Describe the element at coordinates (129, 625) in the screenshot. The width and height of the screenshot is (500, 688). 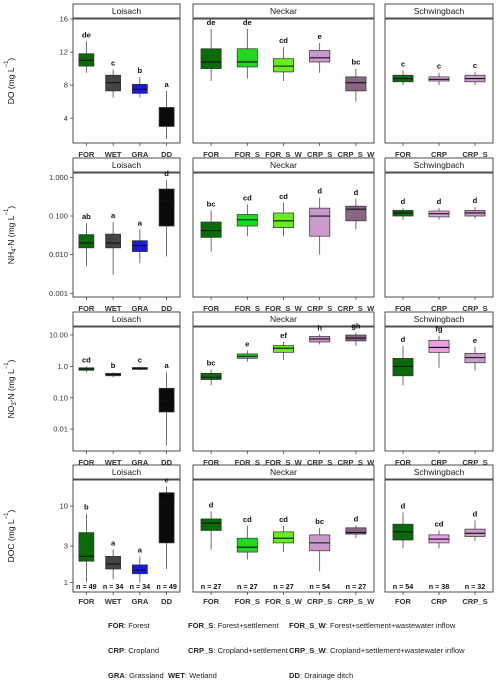
I see `legend-item-for: FOR: Forest` at that location.